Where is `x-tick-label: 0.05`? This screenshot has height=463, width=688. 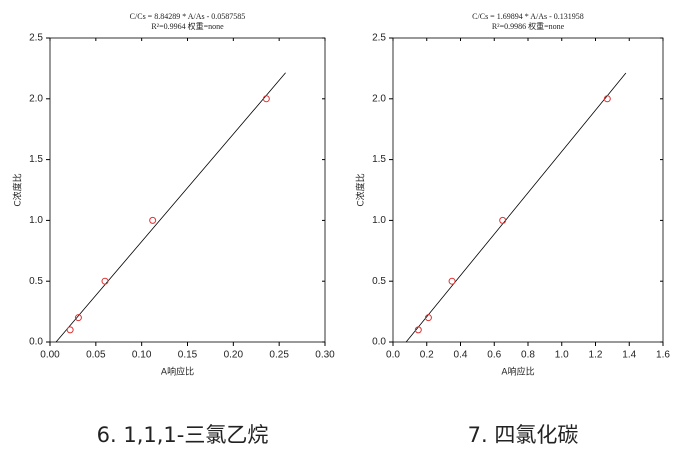
x-tick-label: 0.05 is located at coordinates (96, 355).